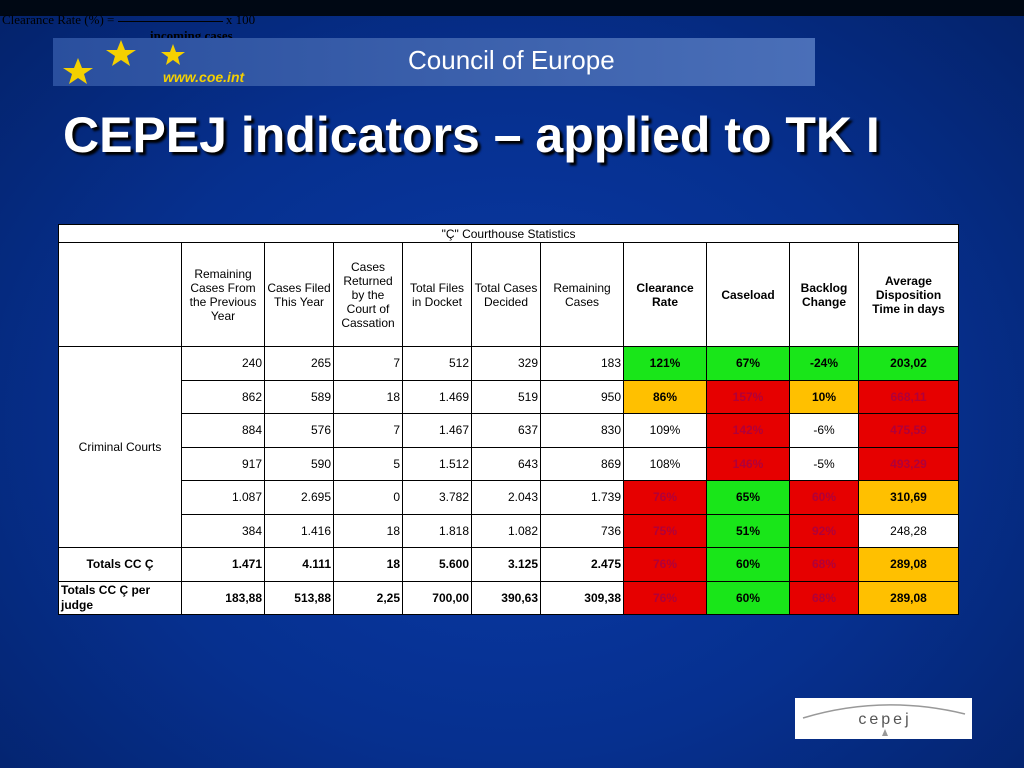 The image size is (1024, 768). I want to click on cell: 3.125, so click(506, 564).